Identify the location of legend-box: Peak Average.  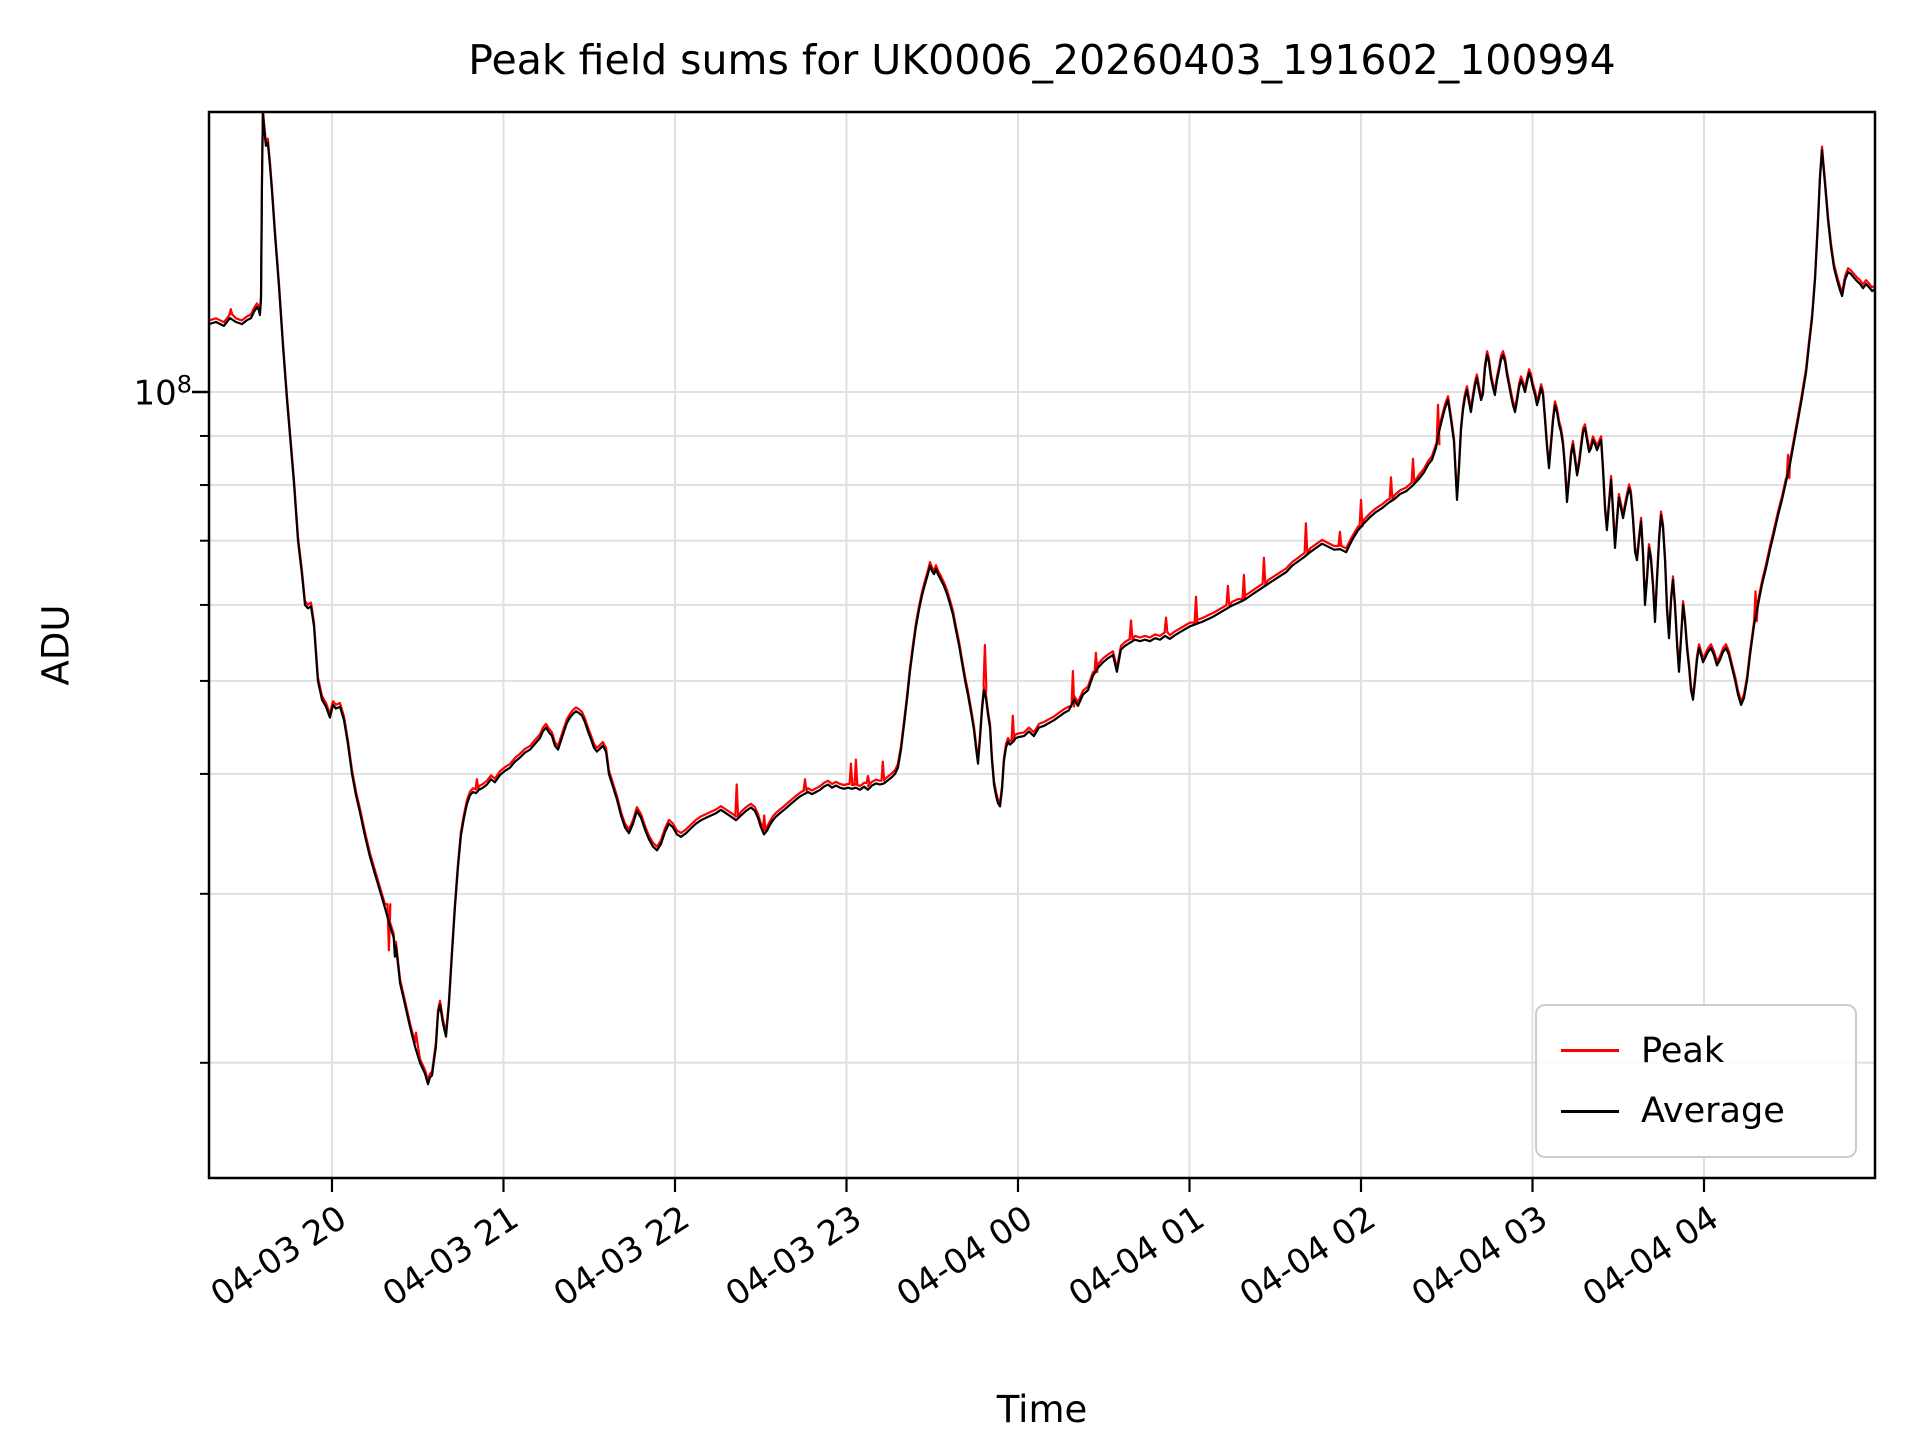
(1696, 1081).